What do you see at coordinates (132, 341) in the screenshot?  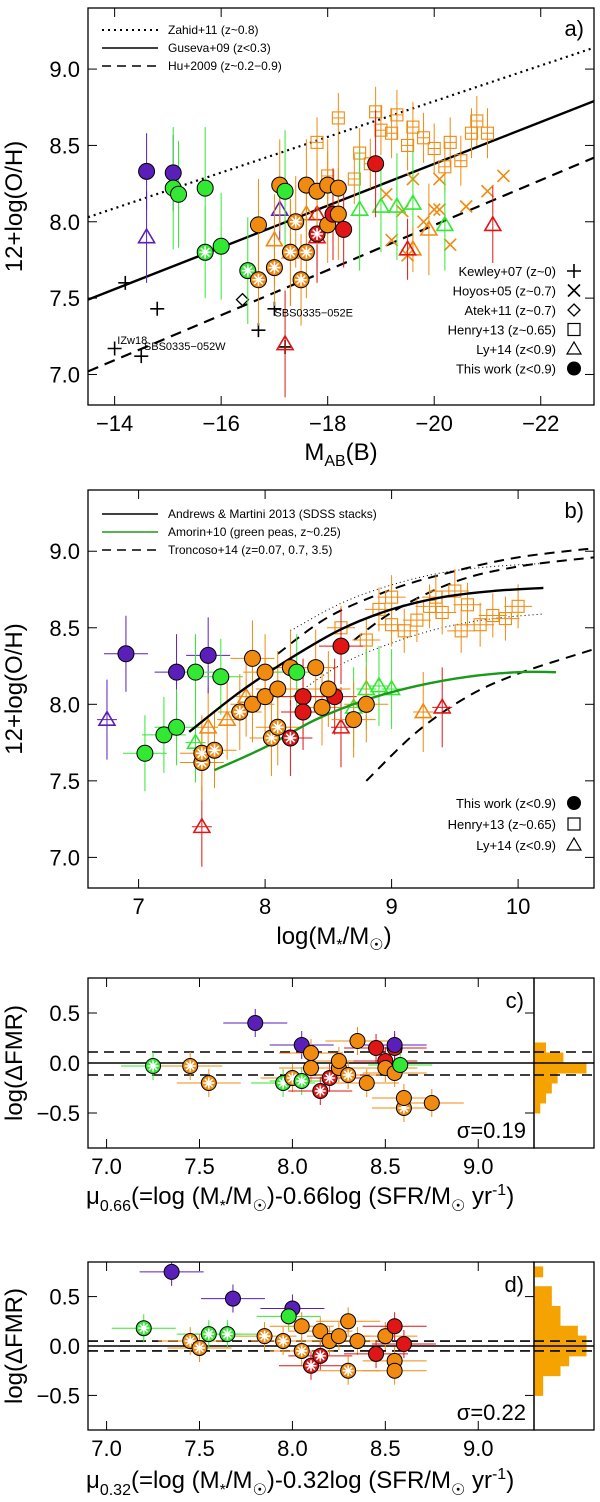 I see `object-annotation: IZw18` at bounding box center [132, 341].